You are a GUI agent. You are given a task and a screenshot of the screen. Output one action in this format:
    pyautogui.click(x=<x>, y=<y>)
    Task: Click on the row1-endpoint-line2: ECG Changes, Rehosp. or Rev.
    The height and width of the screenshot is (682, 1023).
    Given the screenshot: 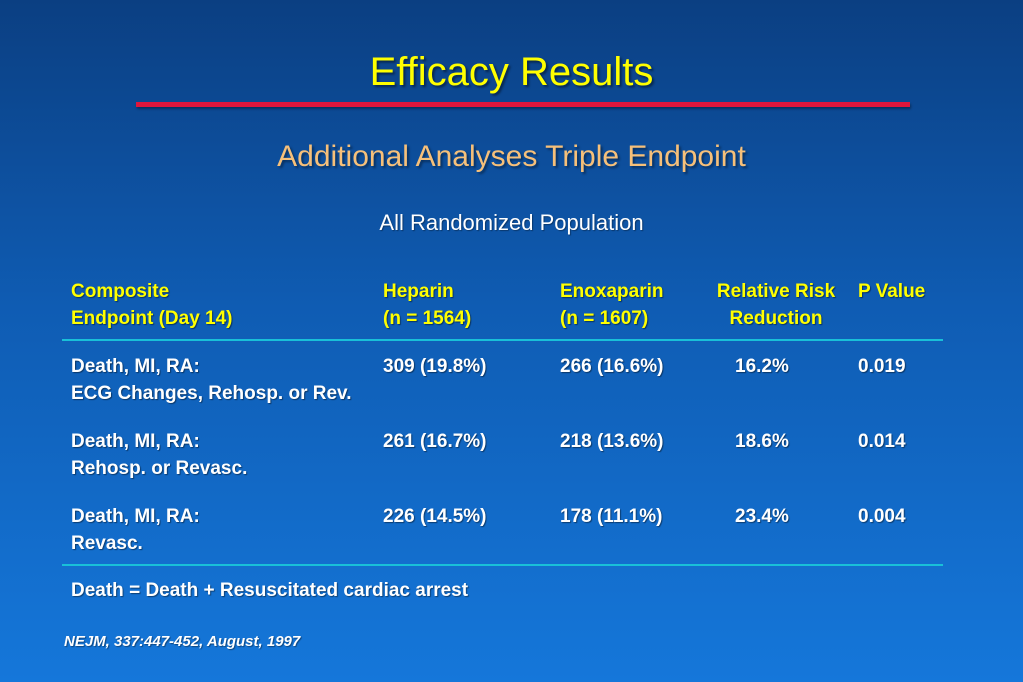 What is the action you would take?
    pyautogui.click(x=211, y=393)
    